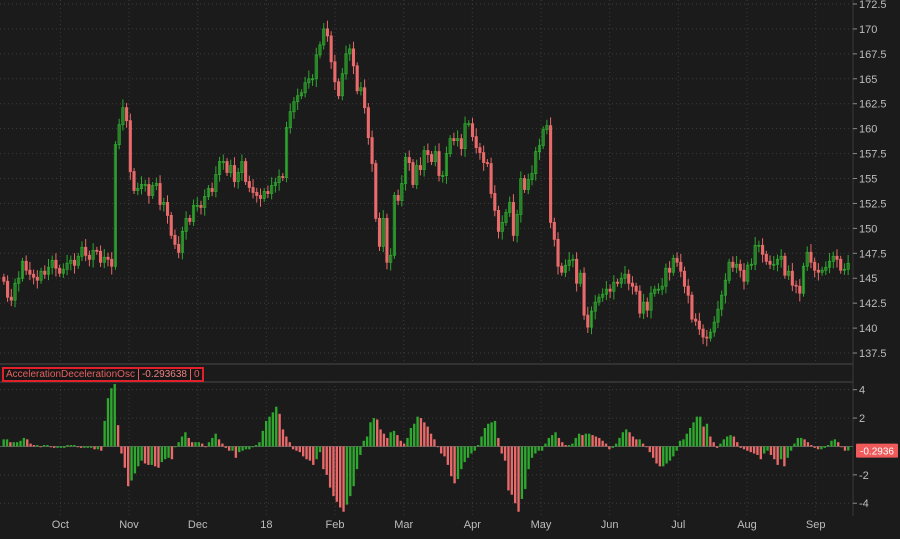 Image resolution: width=900 pixels, height=539 pixels. Describe the element at coordinates (747, 525) in the screenshot. I see `x-tick-label: Aug` at that location.